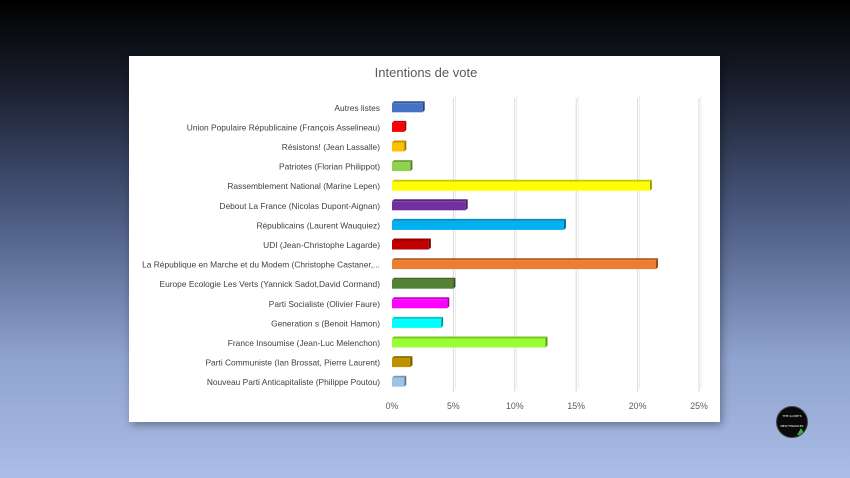 This screenshot has height=478, width=850. I want to click on x-tick-label: 0%, so click(392, 406).